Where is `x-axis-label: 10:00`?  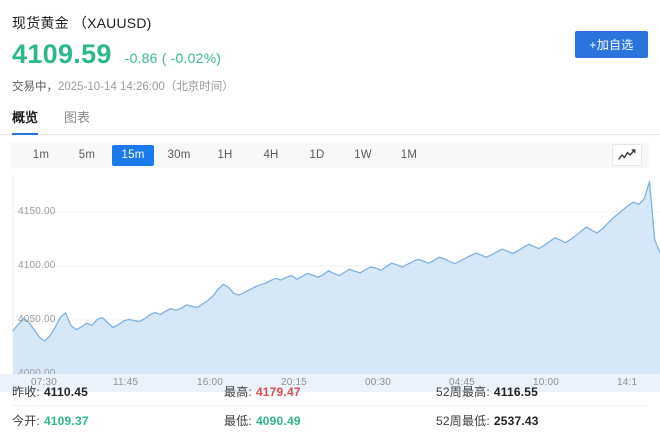
x-axis-label: 10:00 is located at coordinates (546, 382).